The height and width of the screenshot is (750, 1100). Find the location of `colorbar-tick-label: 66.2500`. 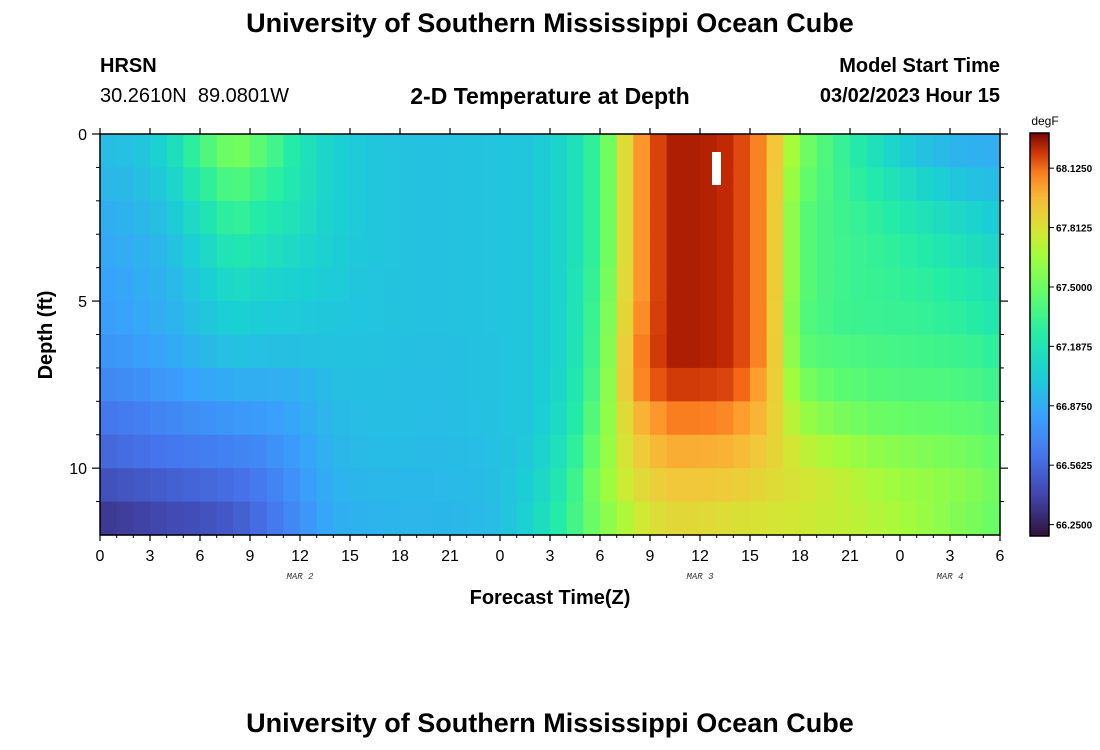

colorbar-tick-label: 66.2500 is located at coordinates (1074, 526).